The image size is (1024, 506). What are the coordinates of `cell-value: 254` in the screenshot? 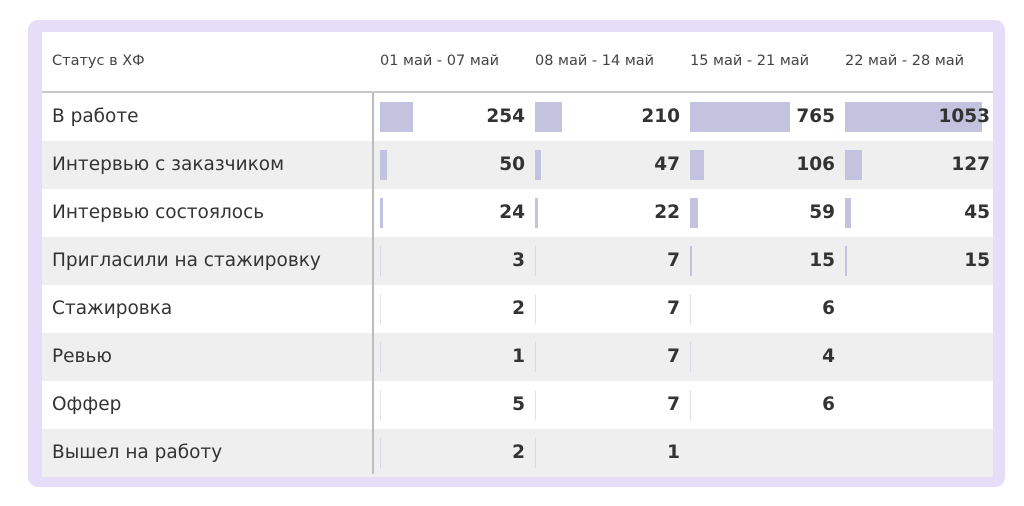 It's located at (505, 116).